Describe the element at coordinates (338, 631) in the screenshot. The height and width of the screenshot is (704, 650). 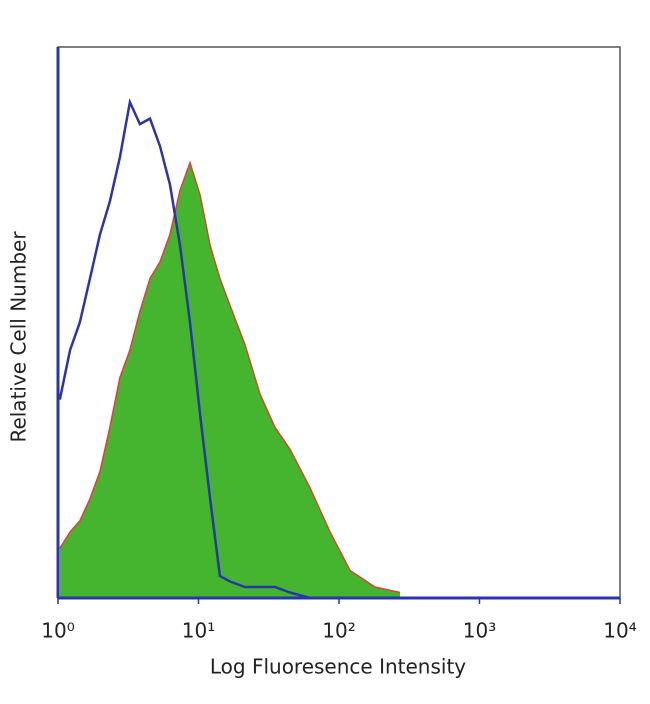
I see `x-tick-label: 10²` at that location.